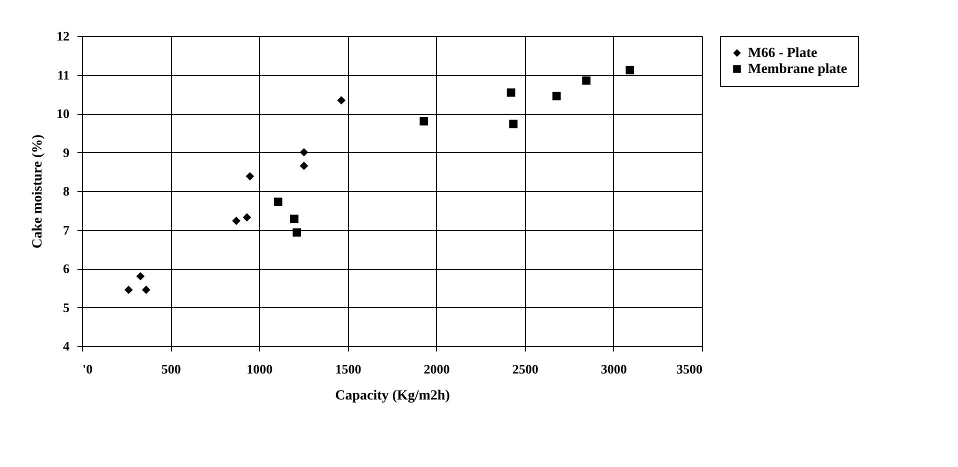 The image size is (958, 467). Describe the element at coordinates (38, 191) in the screenshot. I see `y-axis-title: Cake moisture (%)` at that location.